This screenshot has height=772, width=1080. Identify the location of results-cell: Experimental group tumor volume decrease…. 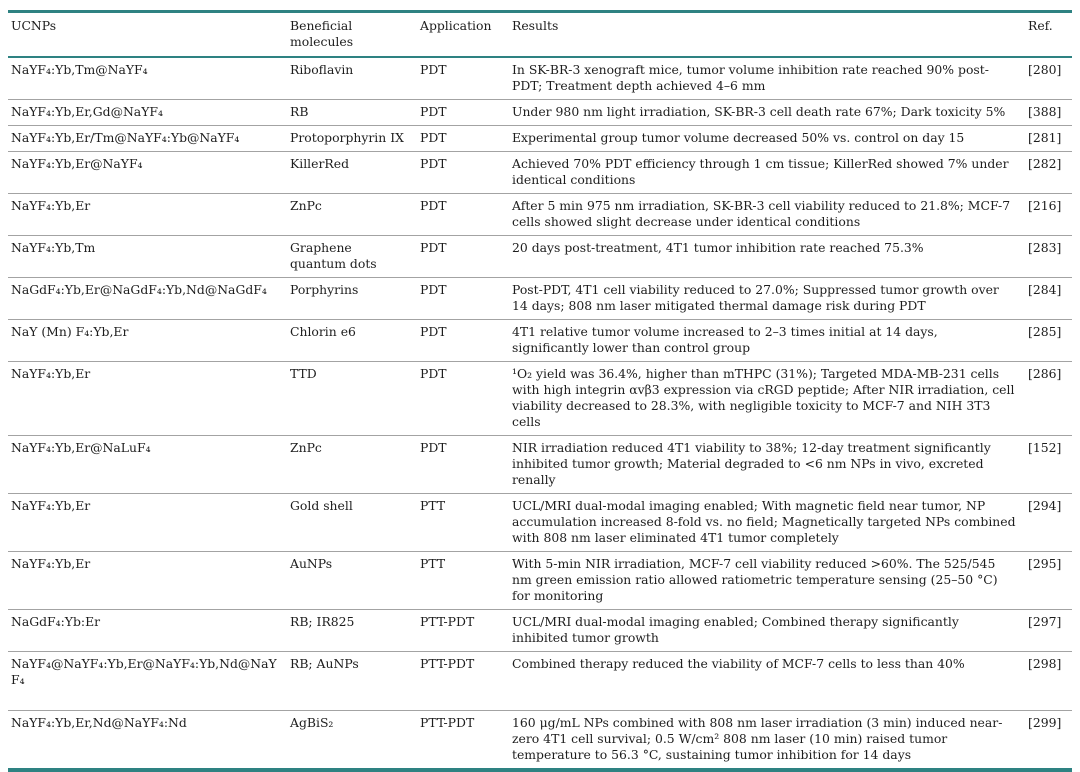
(770, 138).